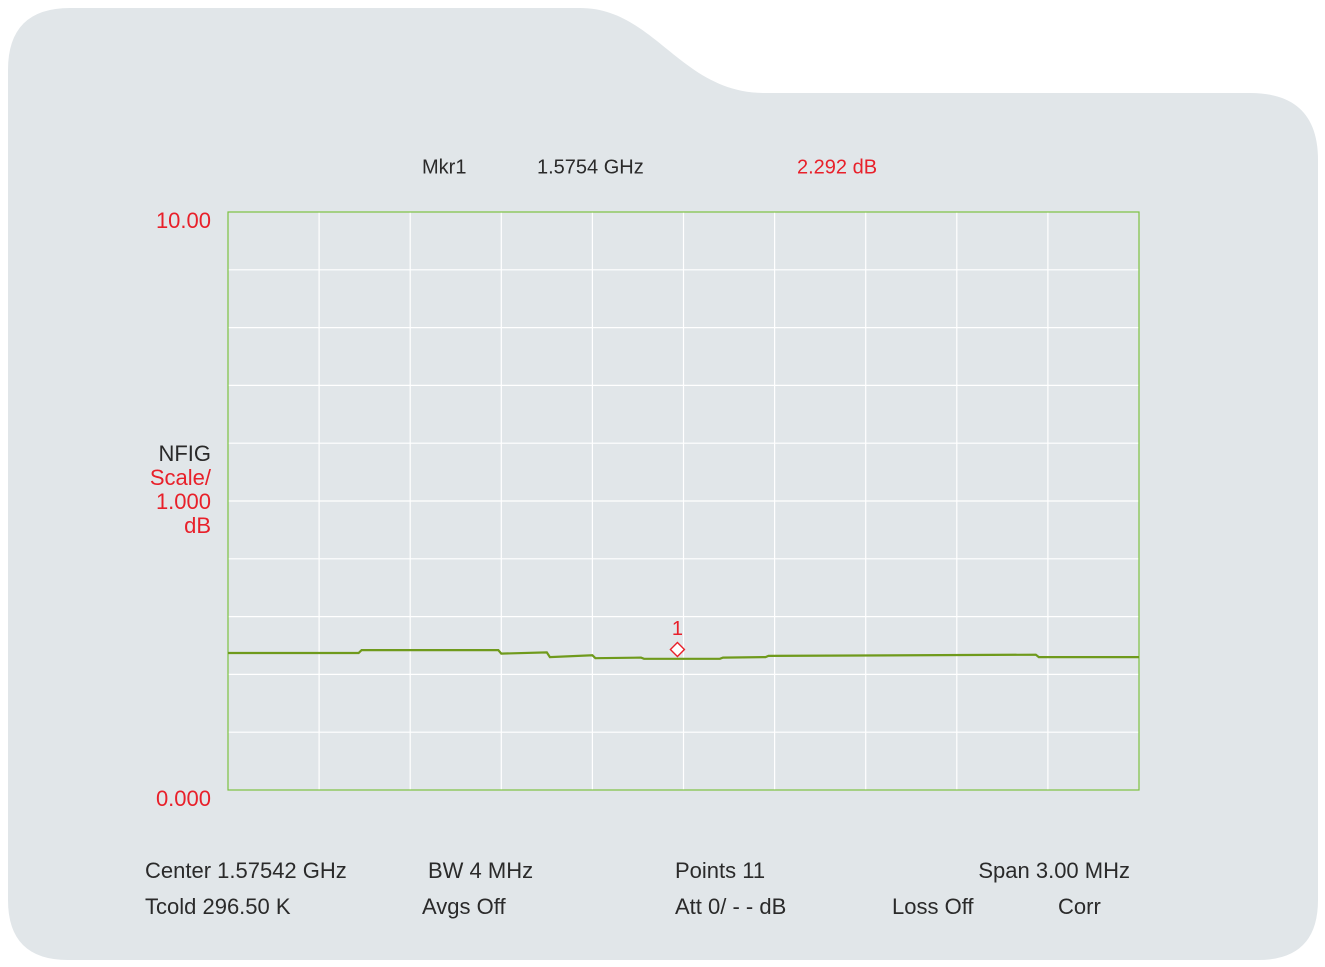 The width and height of the screenshot is (1325, 967). I want to click on status: Att 0/ - - dB, so click(730, 906).